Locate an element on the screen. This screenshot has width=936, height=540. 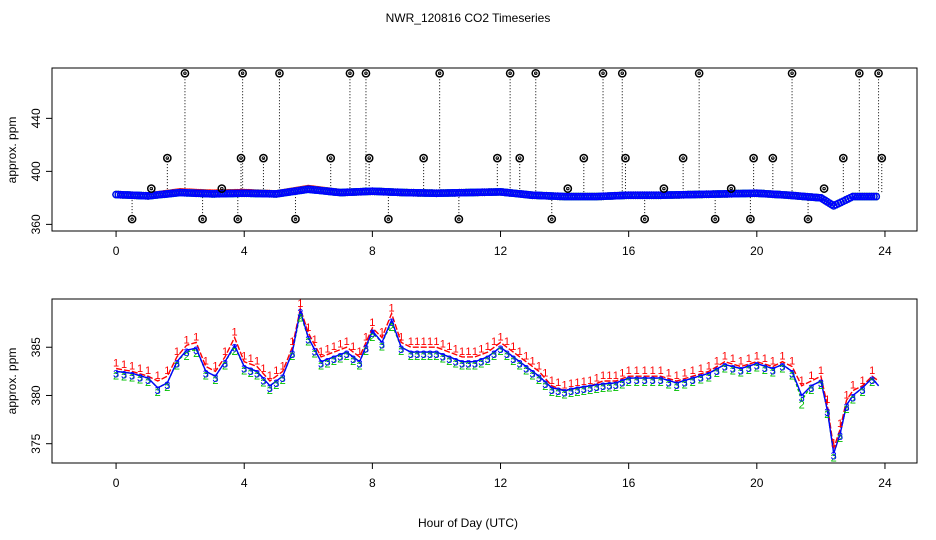
panel-bottom-x-tick-label: 20 is located at coordinates (757, 483).